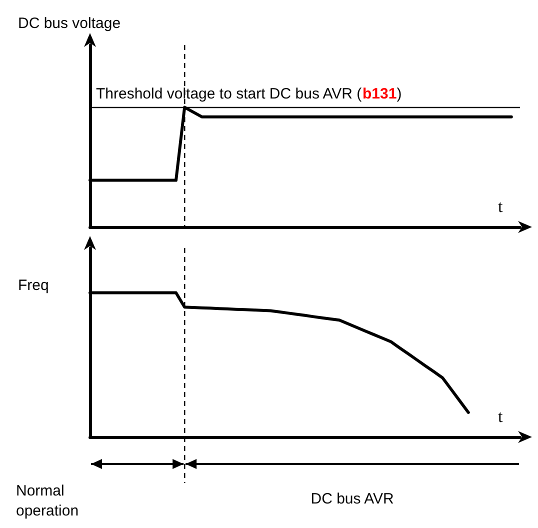 The height and width of the screenshot is (528, 538). What do you see at coordinates (33, 285) in the screenshot?
I see `y-axis-title: Freq` at bounding box center [33, 285].